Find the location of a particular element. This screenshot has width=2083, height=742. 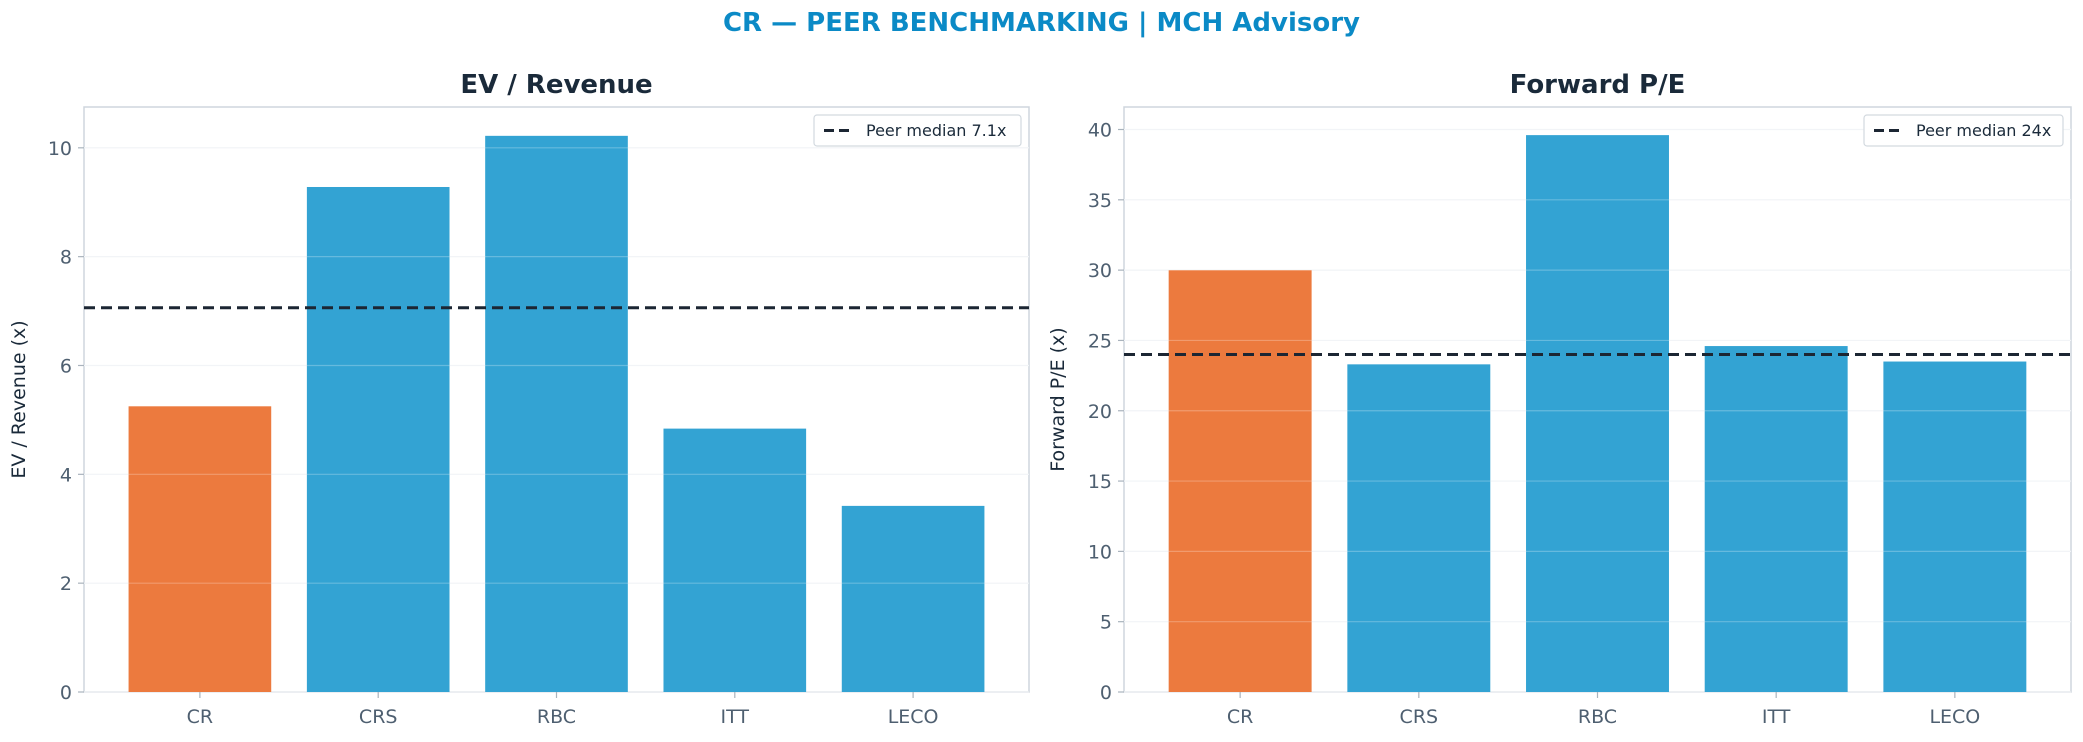

legend-label: Peer median 24x is located at coordinates (1983, 130).